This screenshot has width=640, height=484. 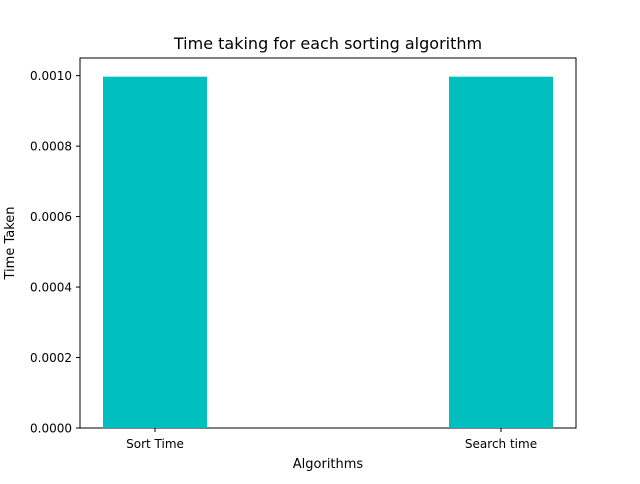 I want to click on y-tick-label: 0.0002, so click(x=51, y=358).